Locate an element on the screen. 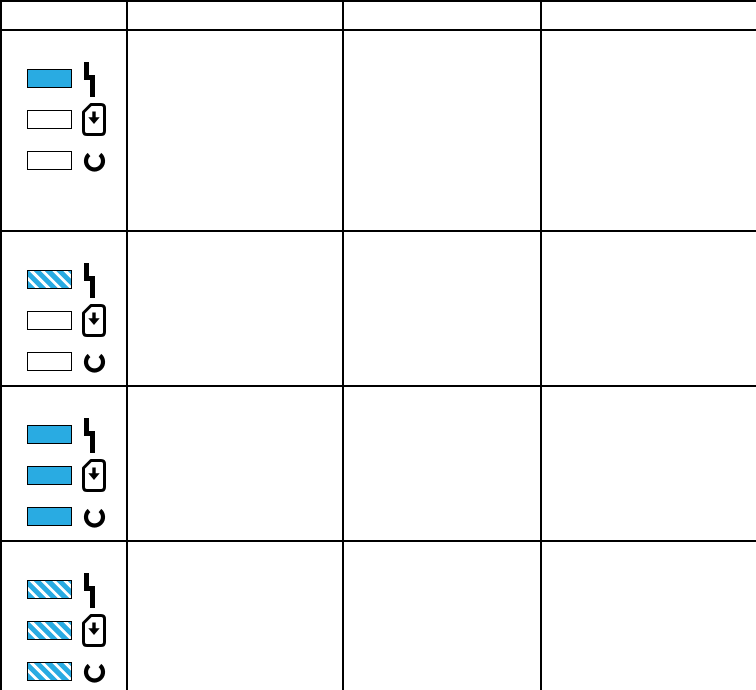 Image resolution: width=756 pixels, height=690 pixels. header-row is located at coordinates (378, 15).